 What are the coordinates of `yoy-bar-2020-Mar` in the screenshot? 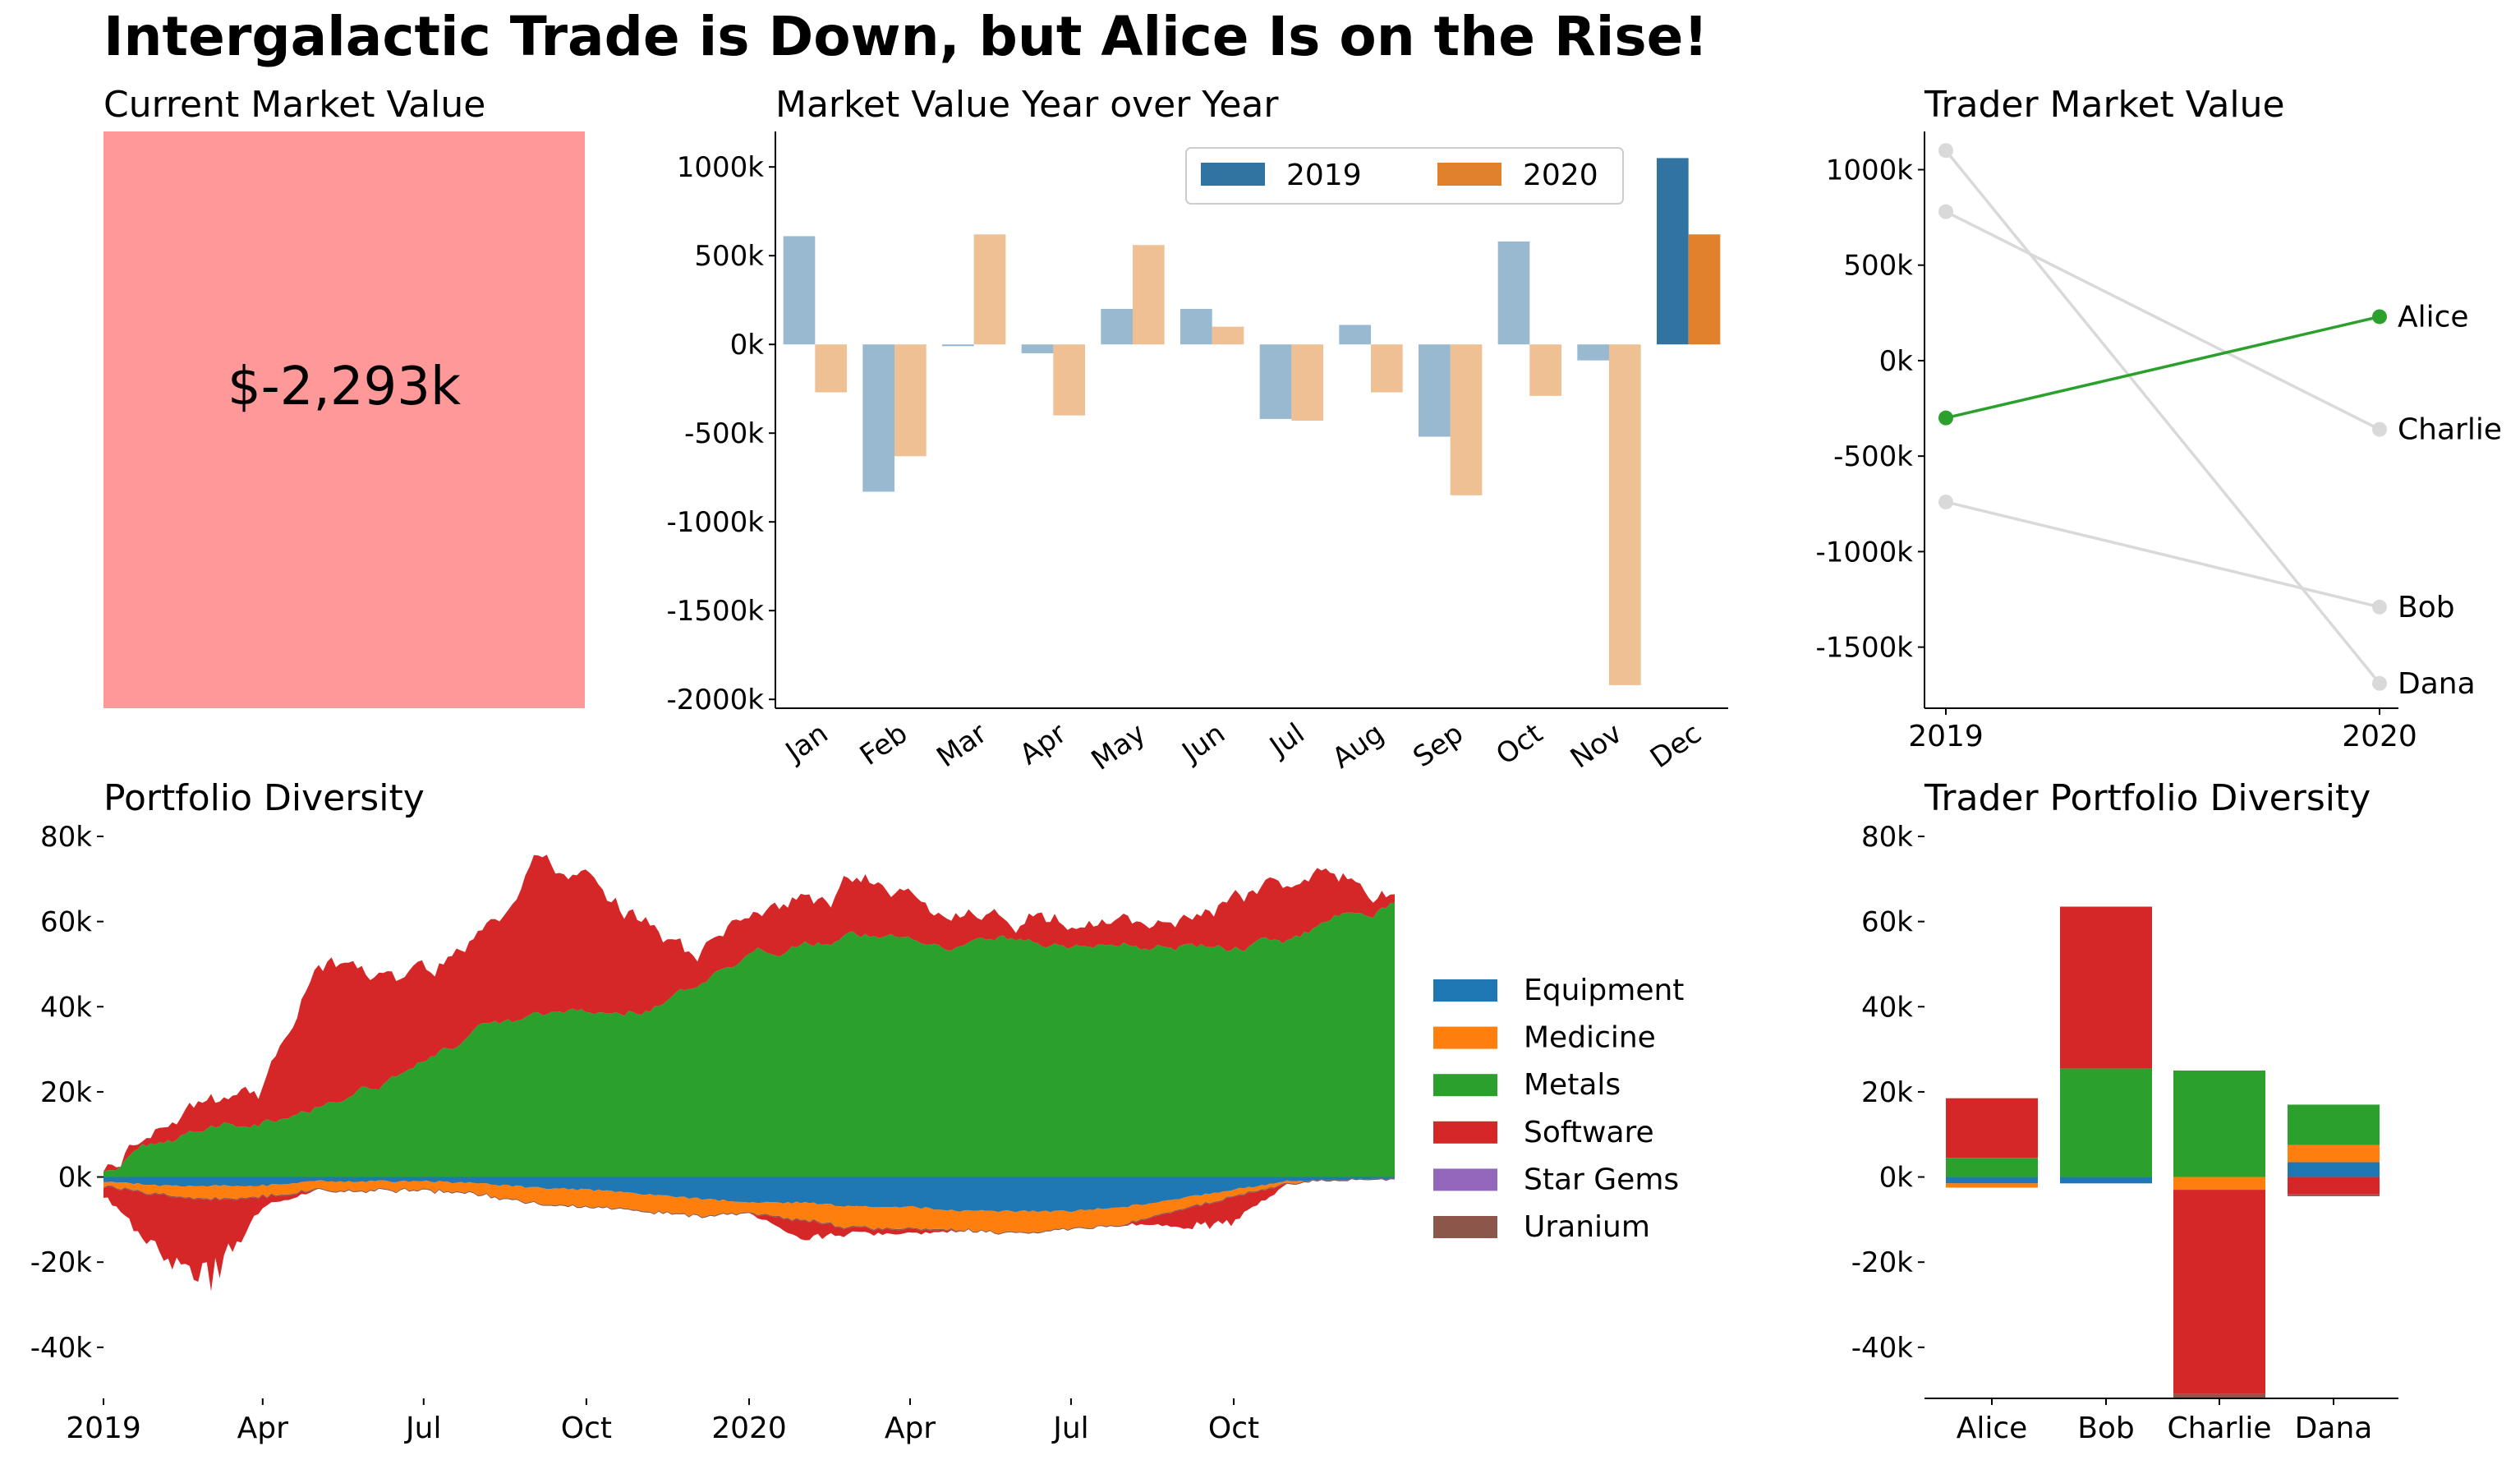 It's located at (989, 289).